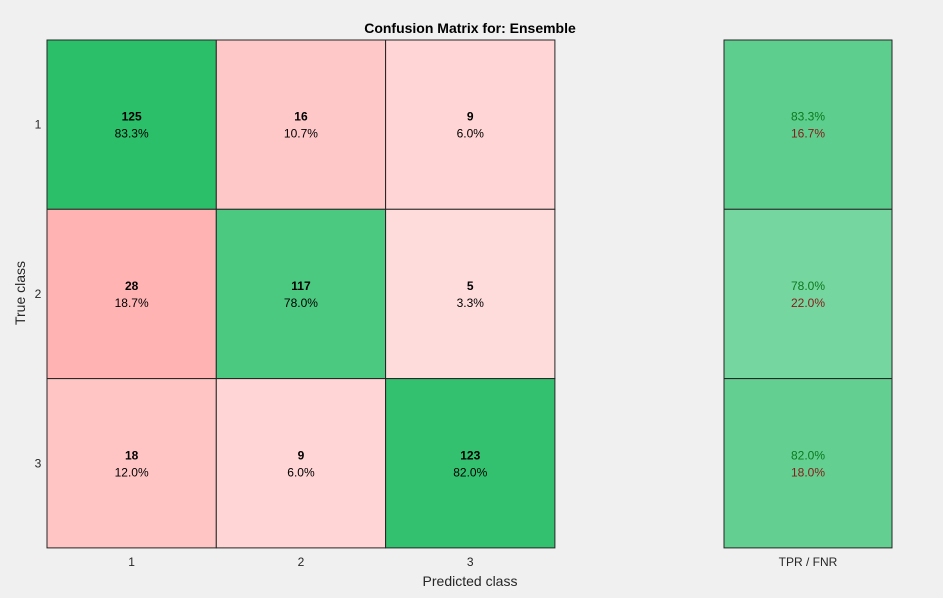 This screenshot has width=943, height=598. Describe the element at coordinates (470, 455) in the screenshot. I see `cell-count: 123` at that location.